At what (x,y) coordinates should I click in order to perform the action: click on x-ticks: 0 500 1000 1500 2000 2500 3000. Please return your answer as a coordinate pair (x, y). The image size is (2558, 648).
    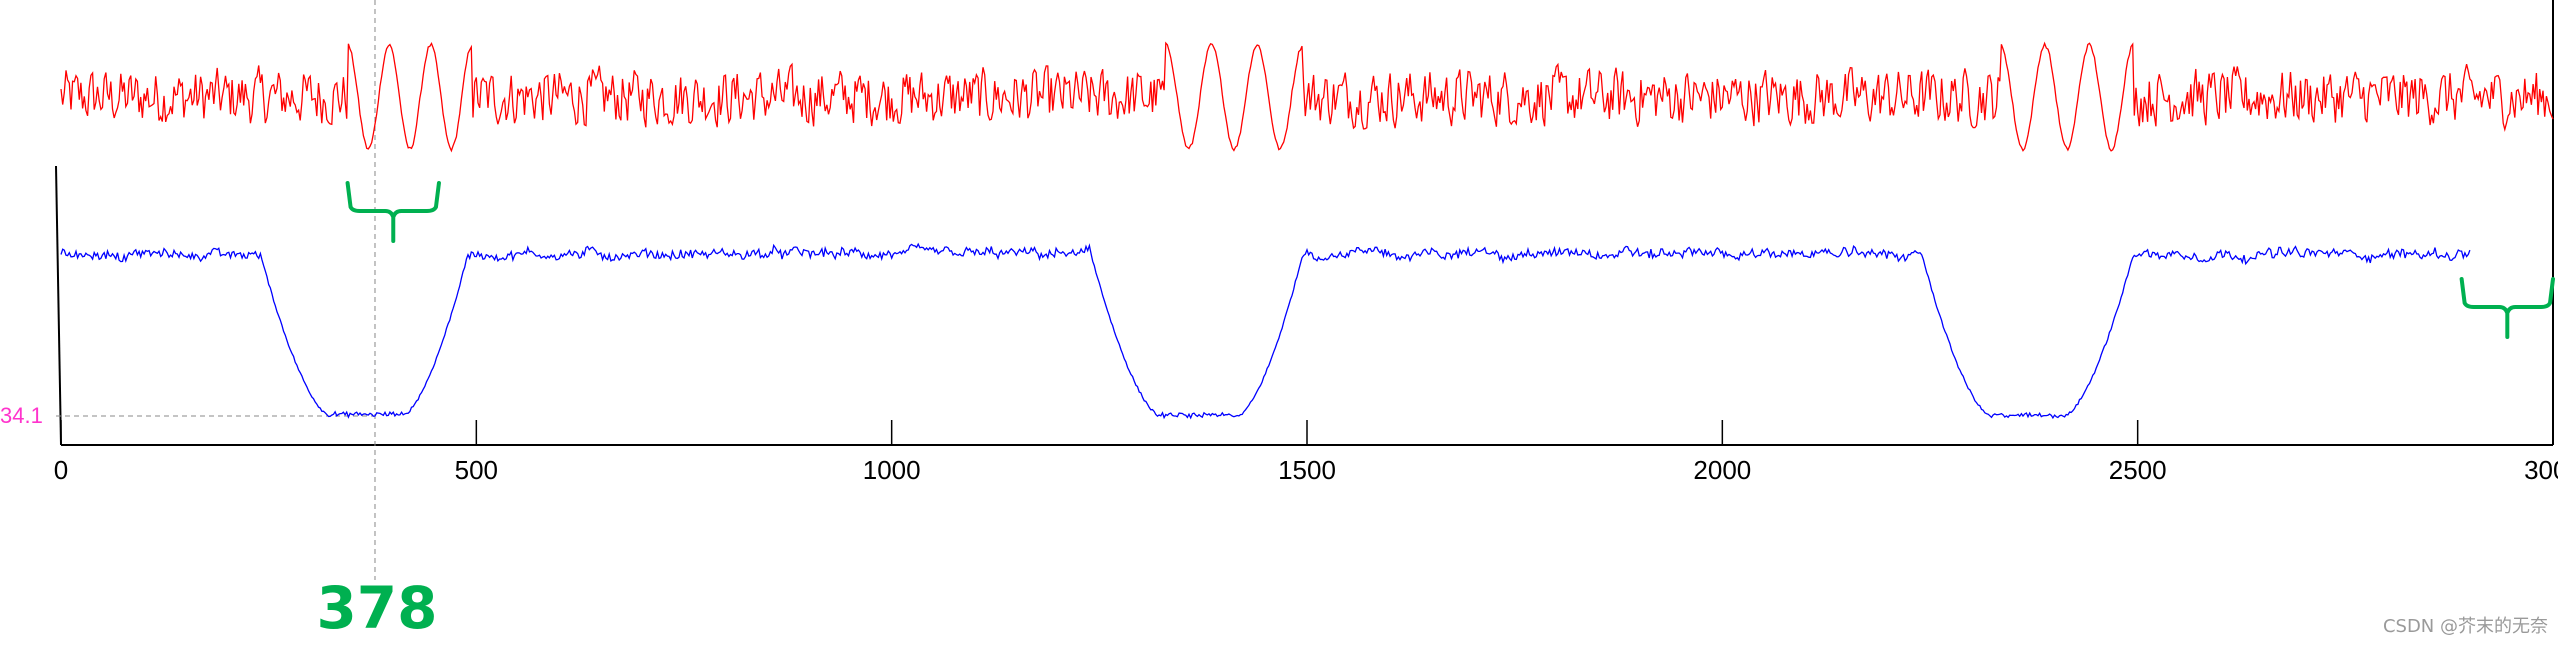
    Looking at the image, I should click on (1306, 452).